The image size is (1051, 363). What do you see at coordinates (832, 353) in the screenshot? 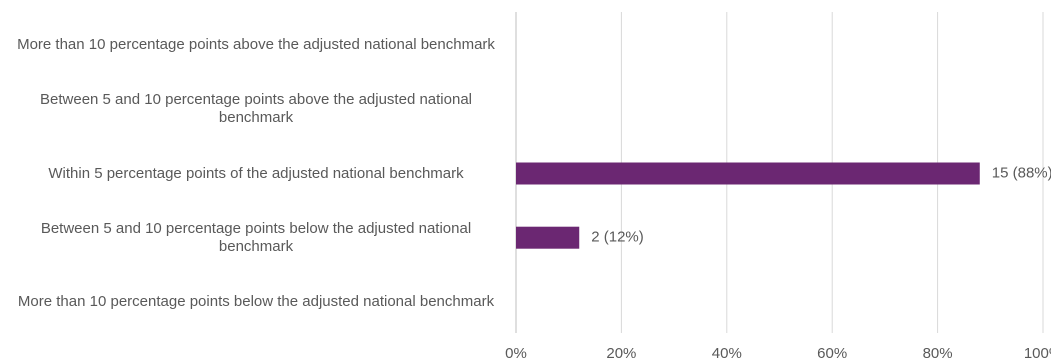
I see `x-tick-label: 60%` at bounding box center [832, 353].